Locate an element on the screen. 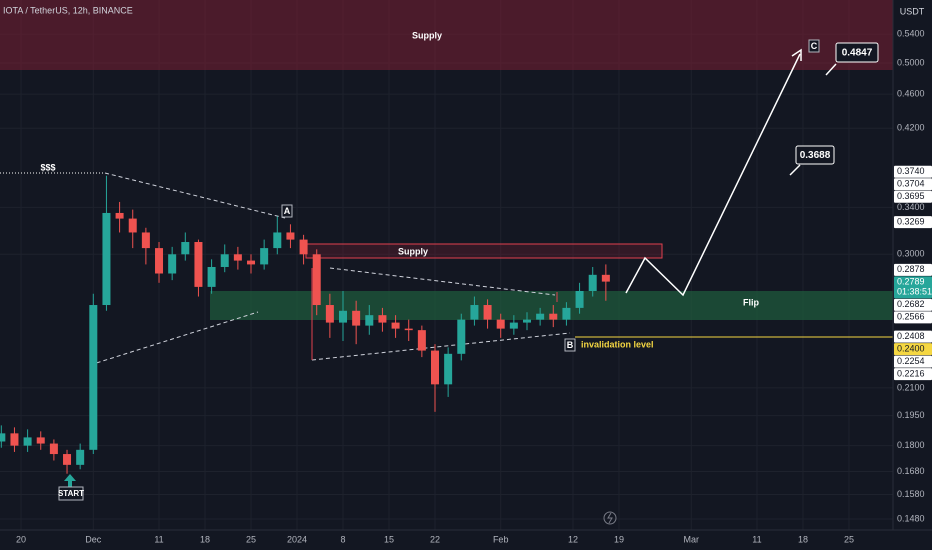 The image size is (932, 550). y-tick-label: 0.3400 is located at coordinates (911, 207).